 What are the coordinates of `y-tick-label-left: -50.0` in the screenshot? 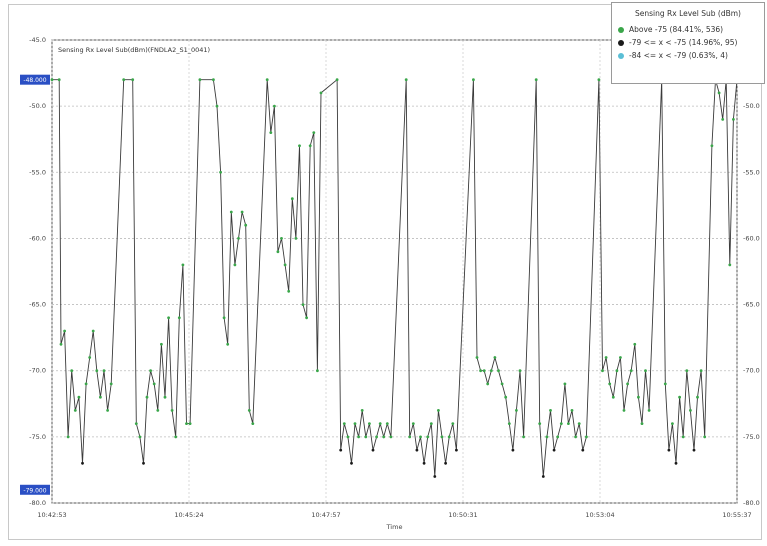 It's located at (37, 106).